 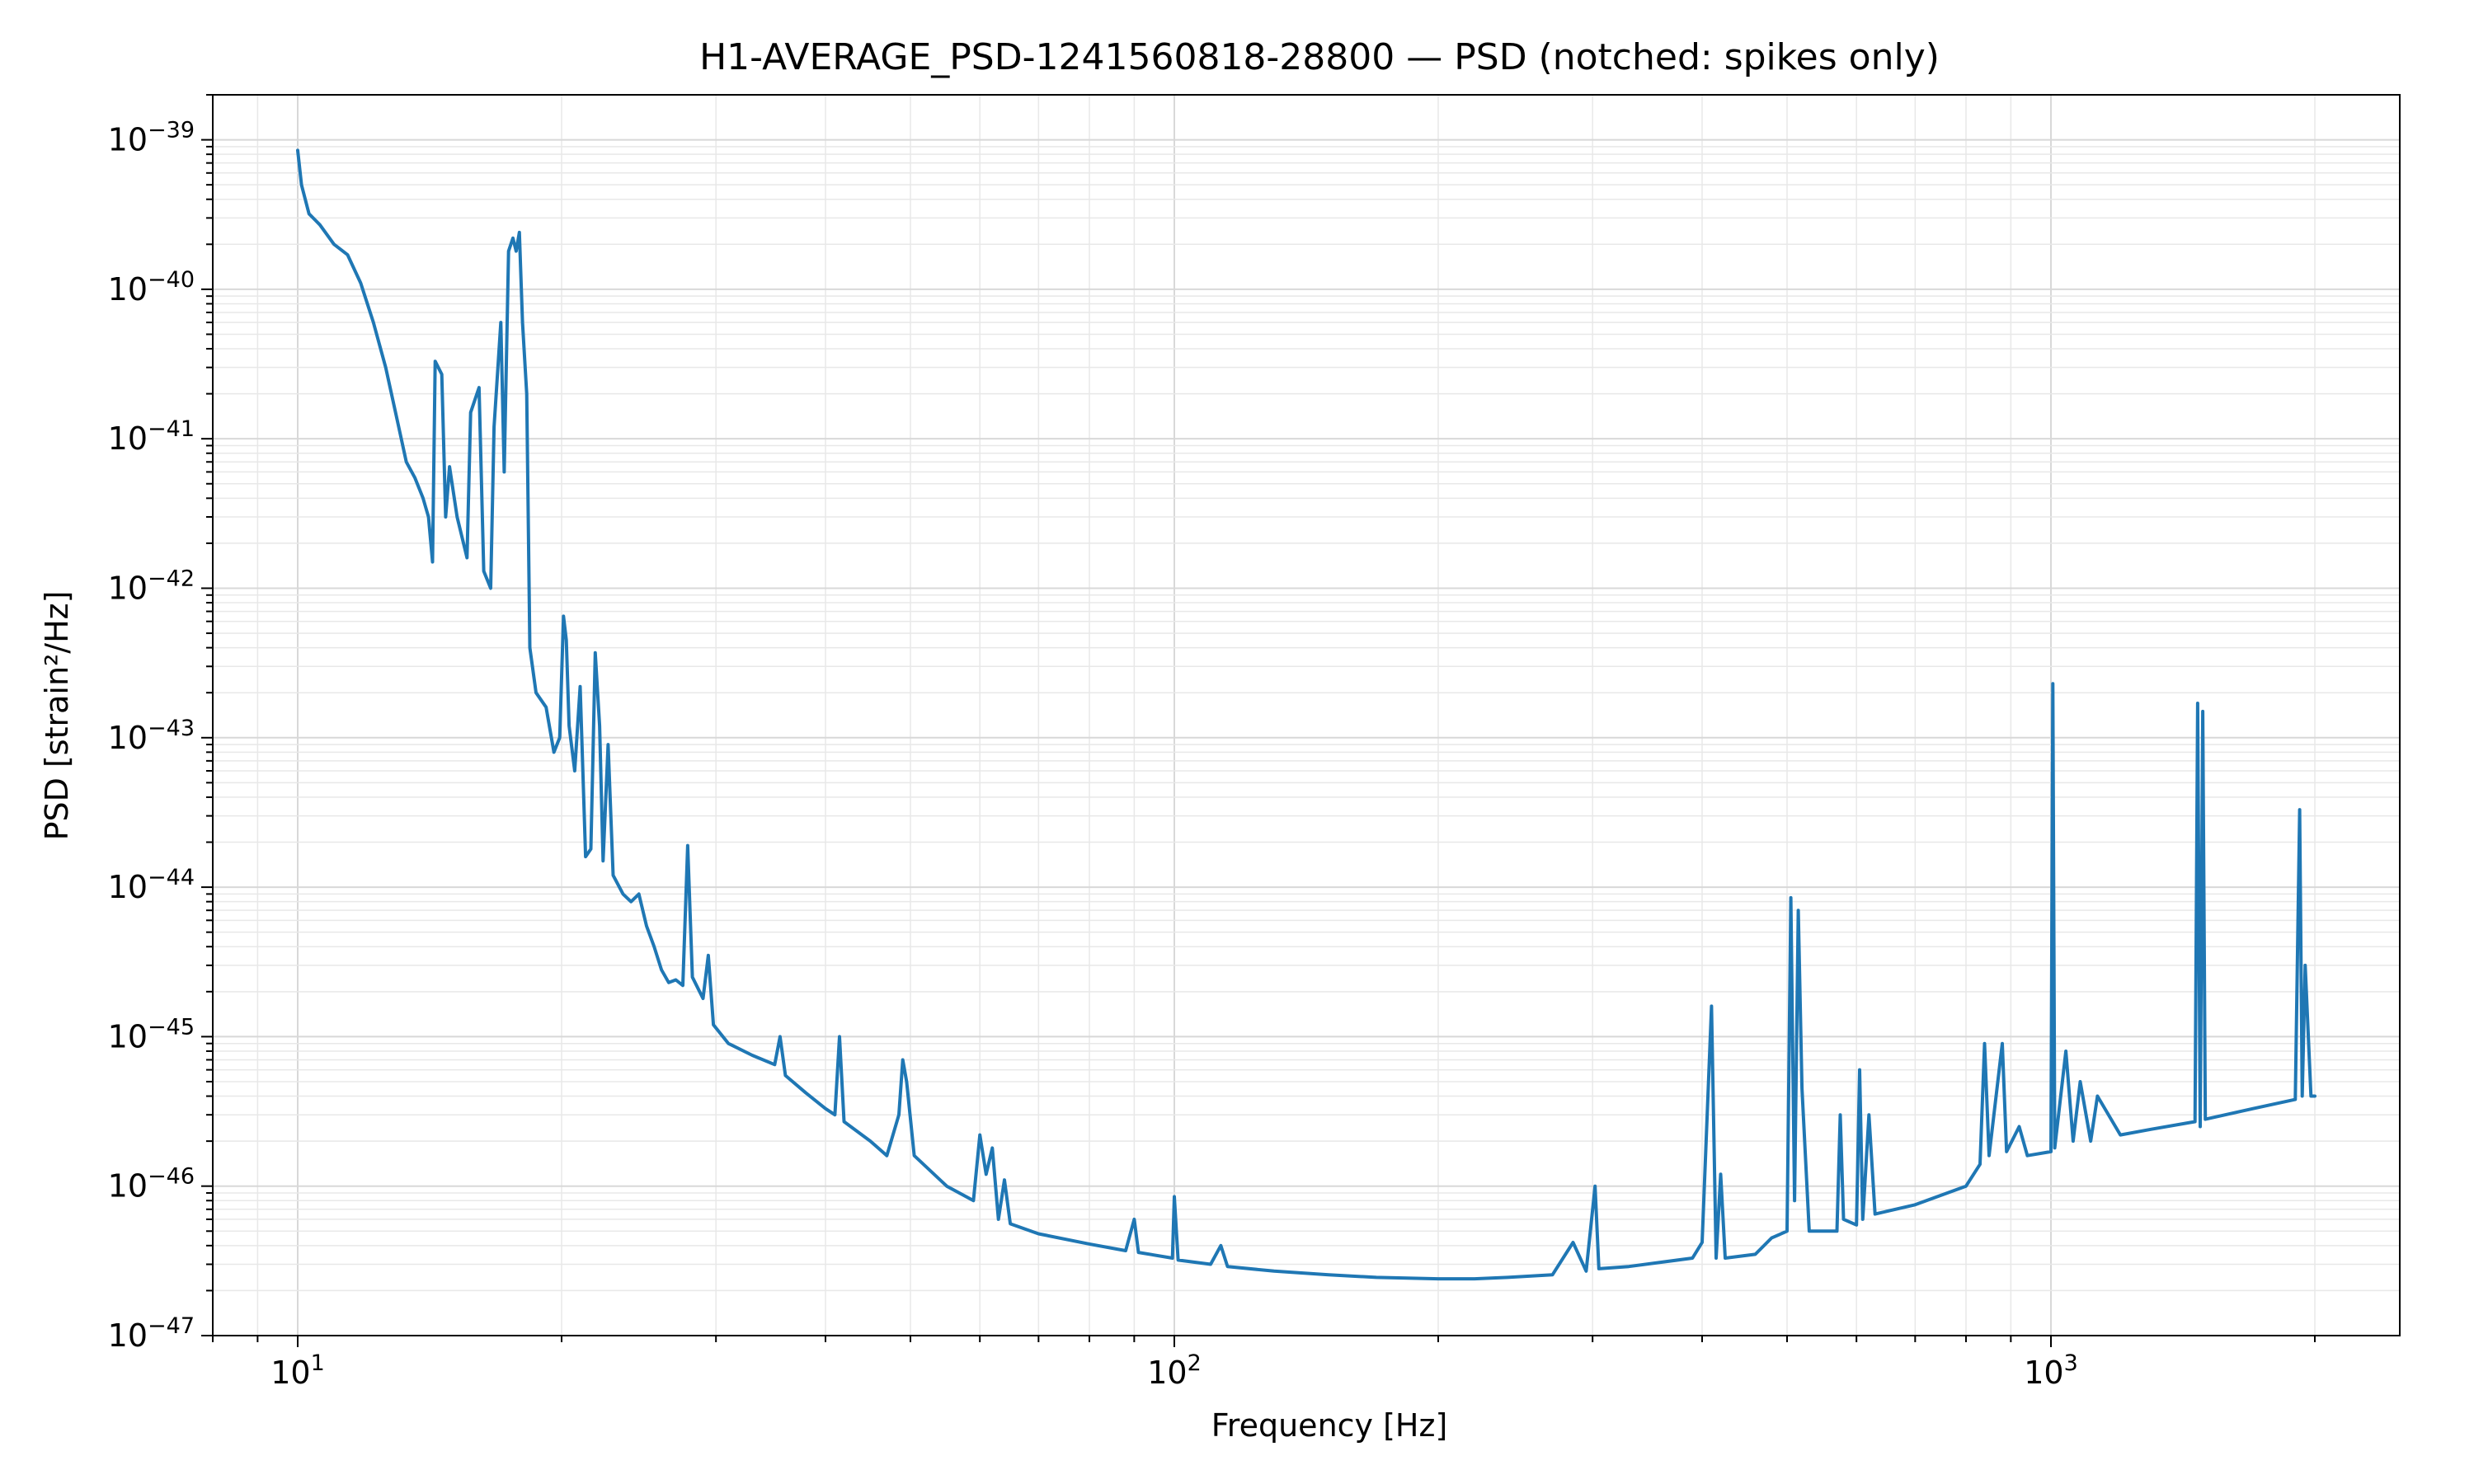 What do you see at coordinates (1329, 1425) in the screenshot?
I see `x-axis-label: Frequency [Hz]` at bounding box center [1329, 1425].